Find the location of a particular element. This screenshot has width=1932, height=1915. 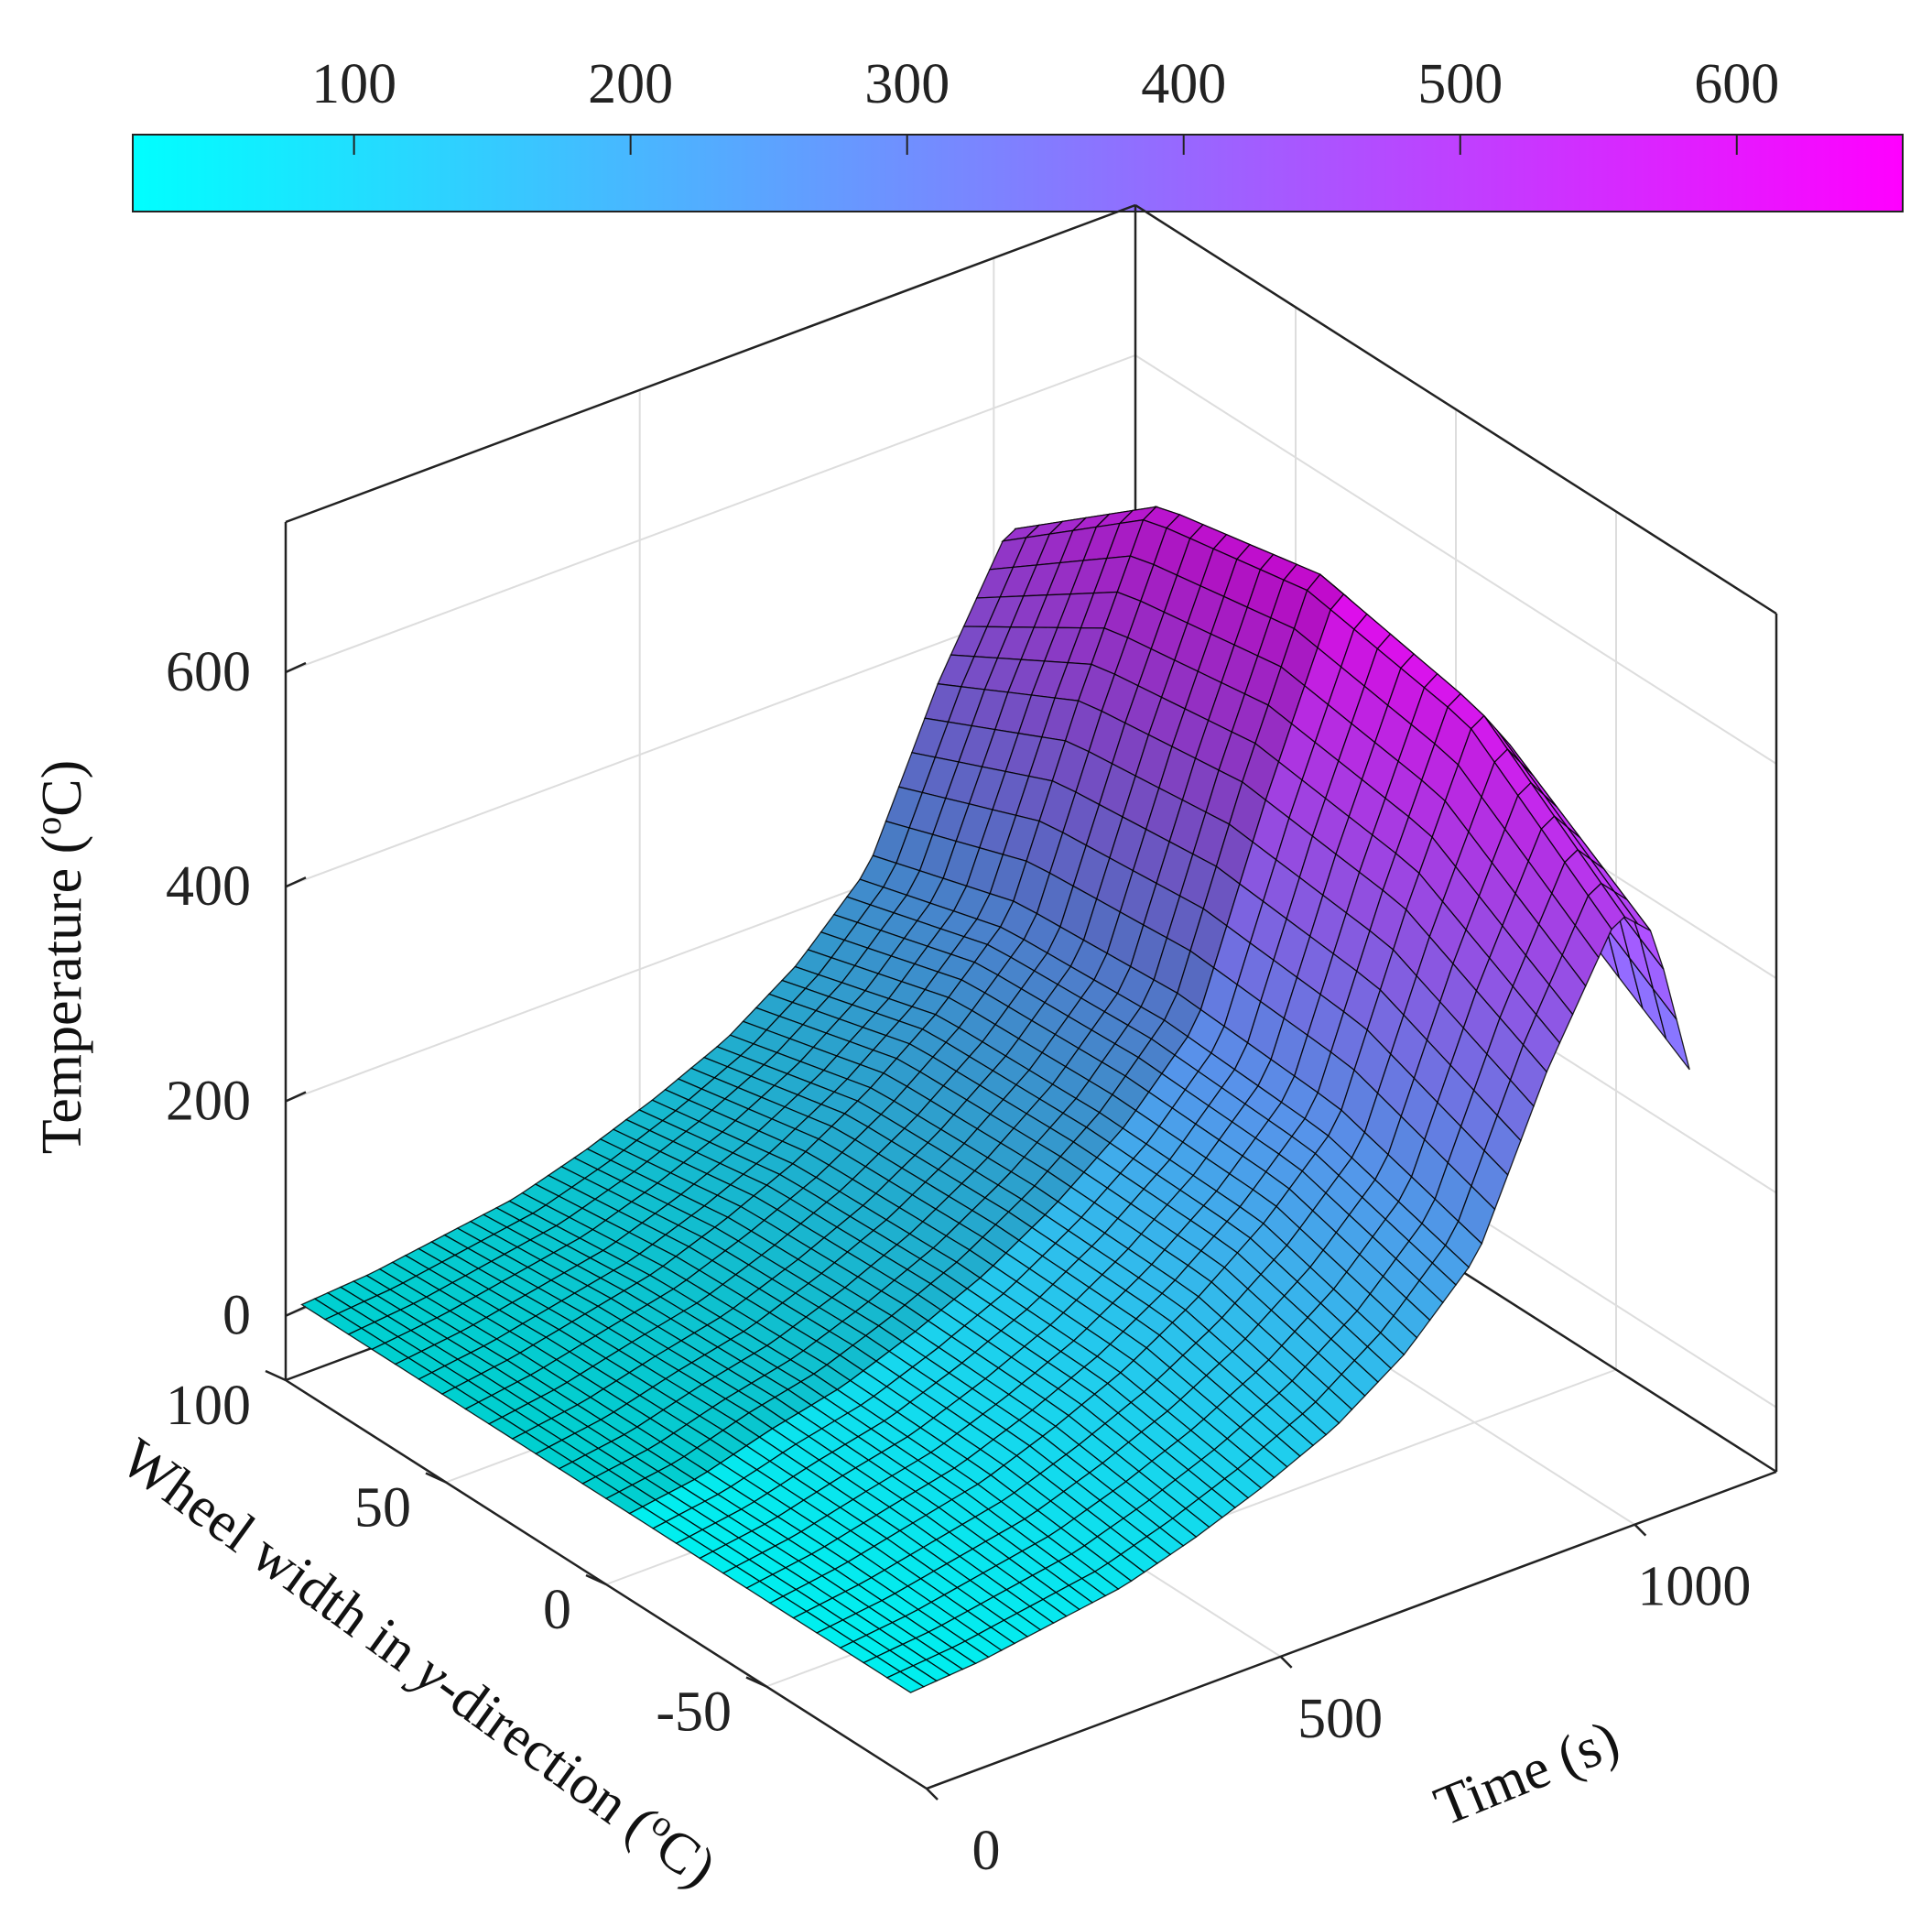

x-tick-label: 0 is located at coordinates (986, 1851).